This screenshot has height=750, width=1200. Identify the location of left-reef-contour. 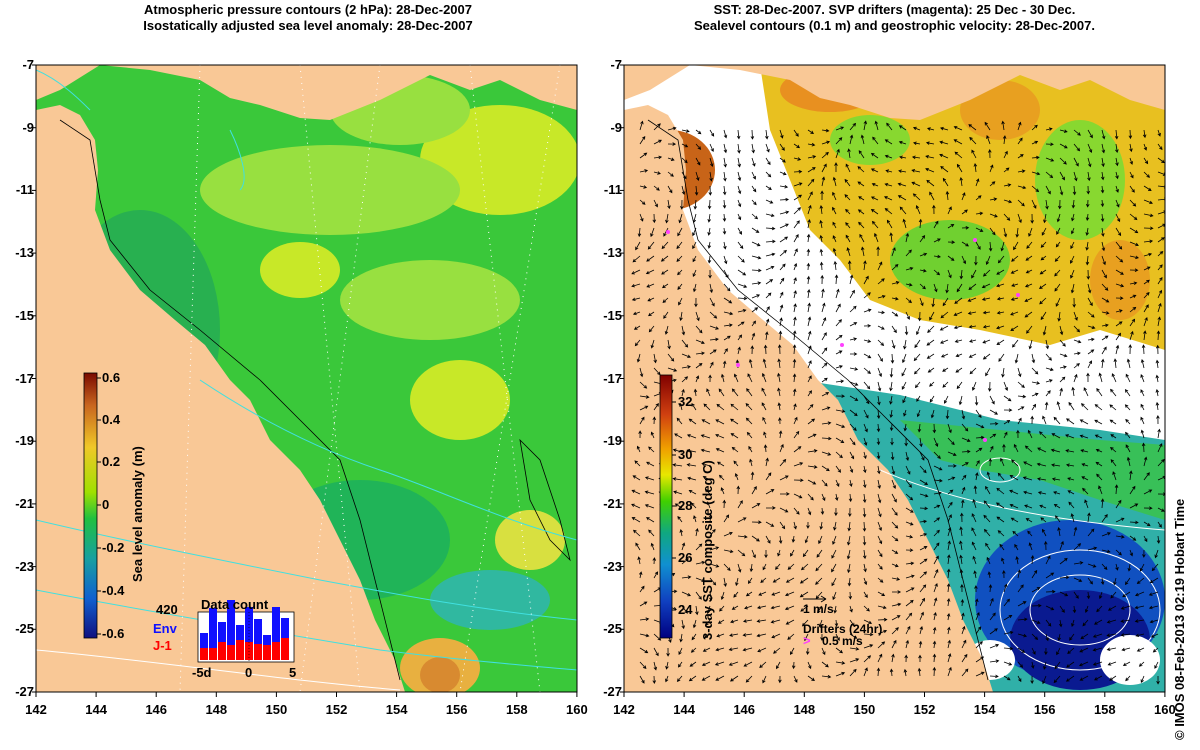
(545, 500).